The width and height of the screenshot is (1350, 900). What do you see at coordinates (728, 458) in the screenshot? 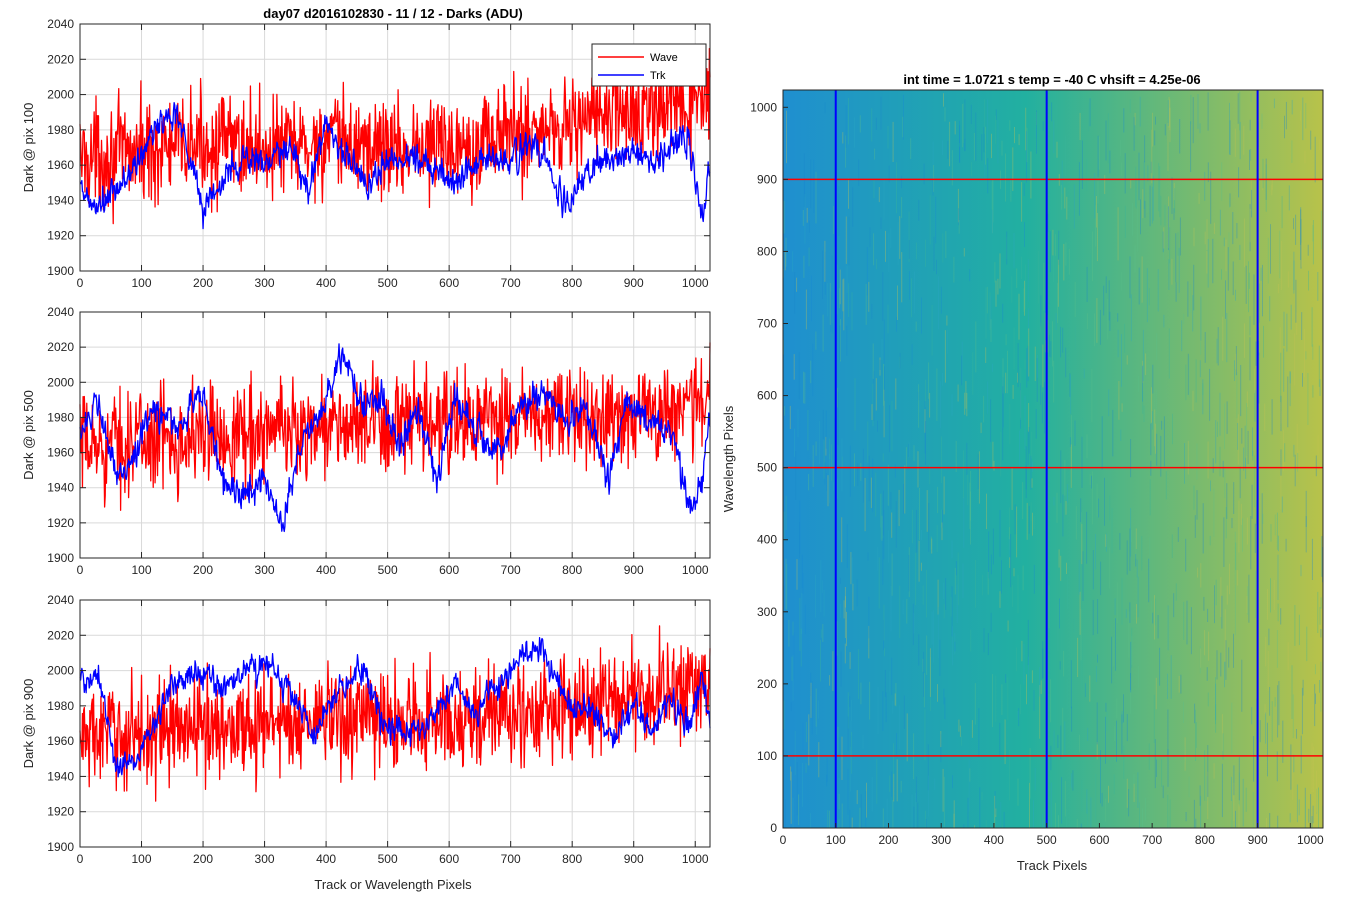
I see `heatmap-y-axis-label: Wavelength Pixels` at bounding box center [728, 458].